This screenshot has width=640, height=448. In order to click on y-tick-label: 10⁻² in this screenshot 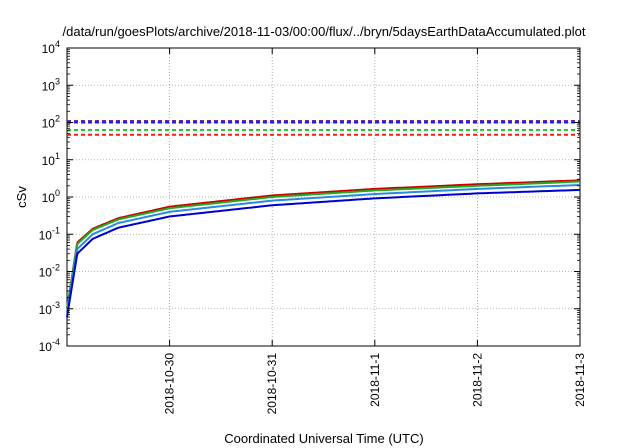, I will do `click(49, 271)`.